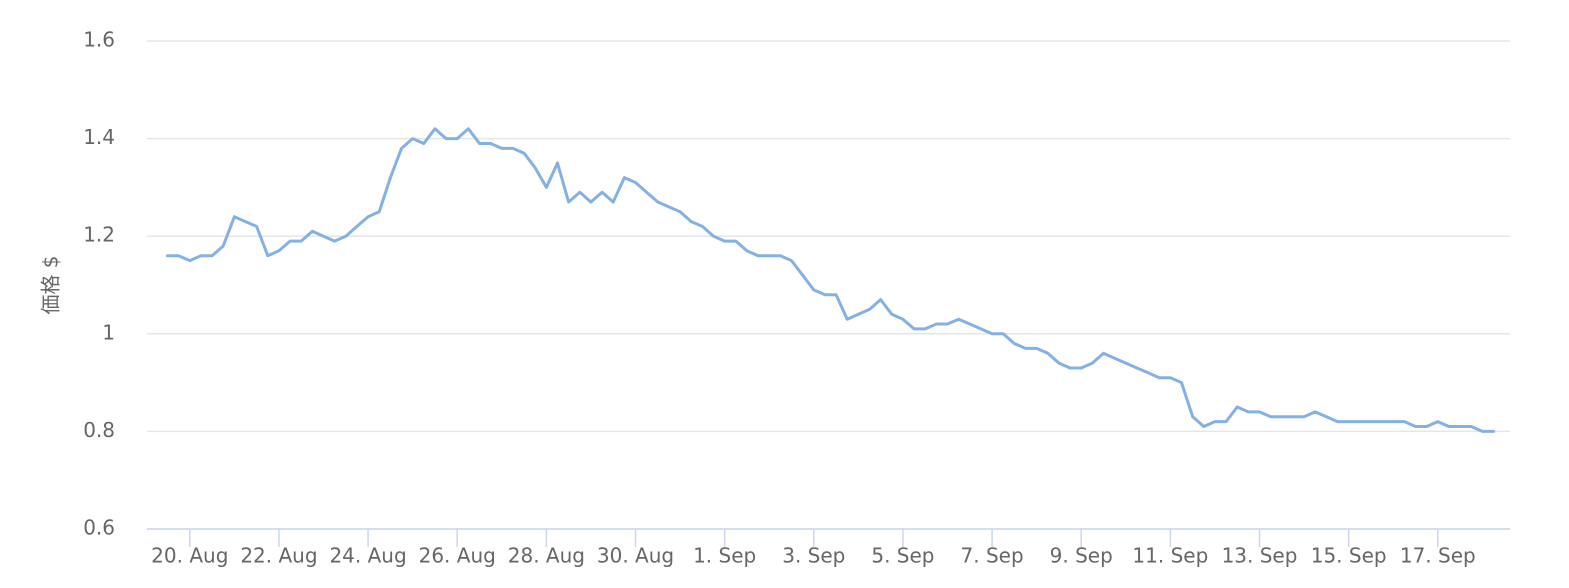  What do you see at coordinates (367, 556) in the screenshot?
I see `x-tick-label: 24. Aug` at bounding box center [367, 556].